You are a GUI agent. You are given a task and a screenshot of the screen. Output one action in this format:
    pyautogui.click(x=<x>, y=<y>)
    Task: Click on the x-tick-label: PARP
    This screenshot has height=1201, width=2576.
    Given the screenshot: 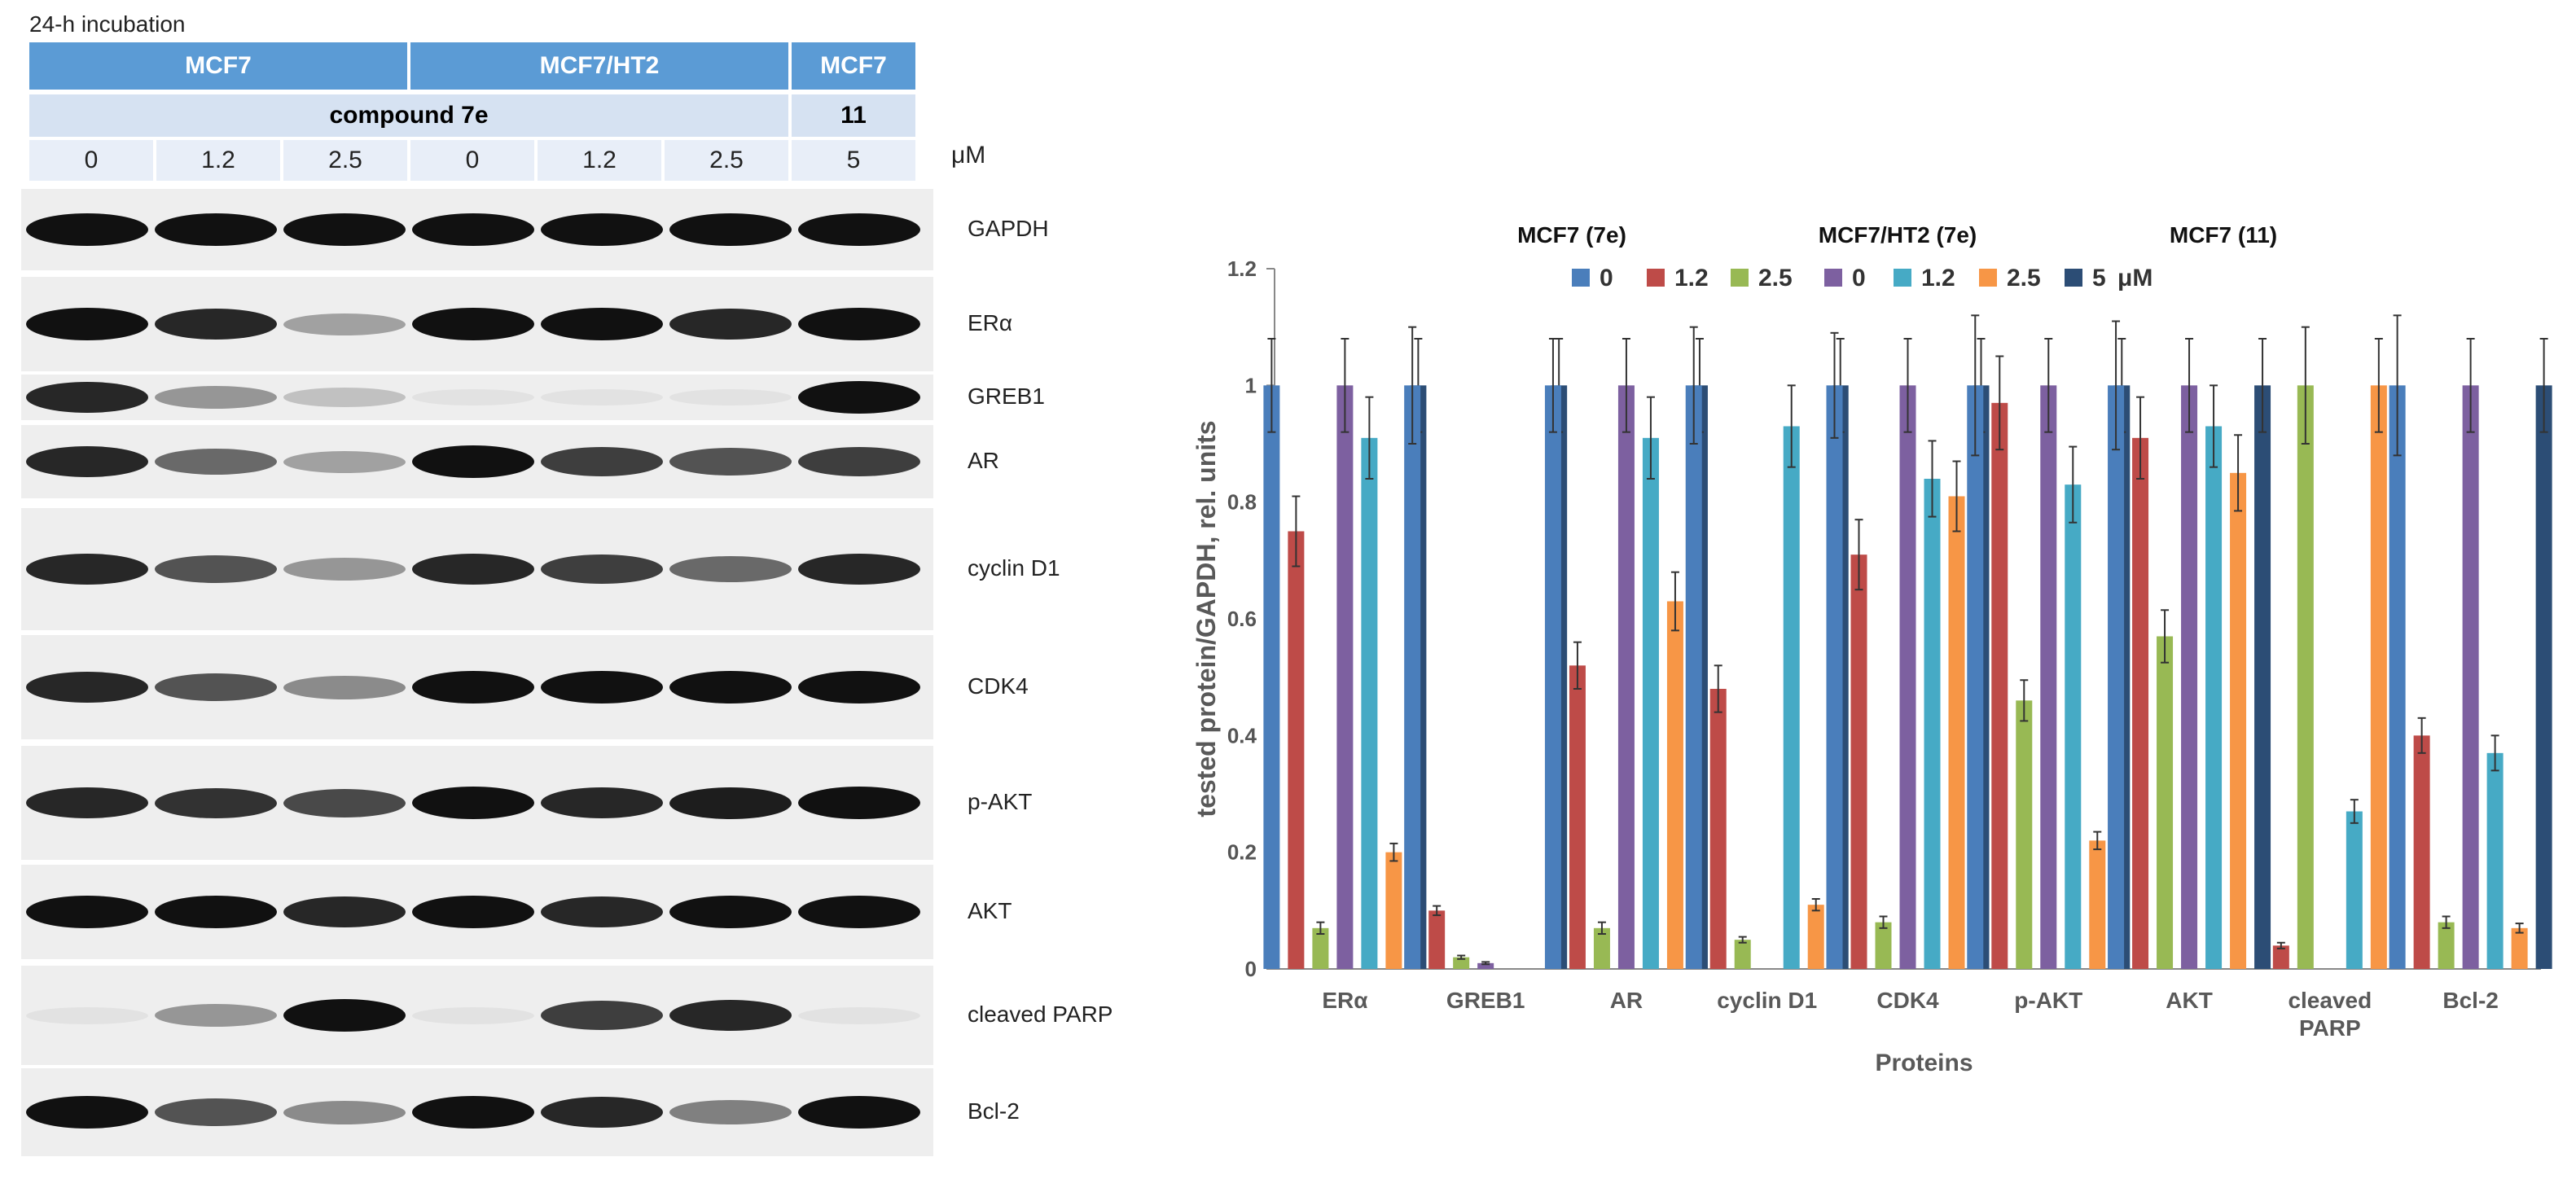 What is the action you would take?
    pyautogui.click(x=2330, y=1028)
    